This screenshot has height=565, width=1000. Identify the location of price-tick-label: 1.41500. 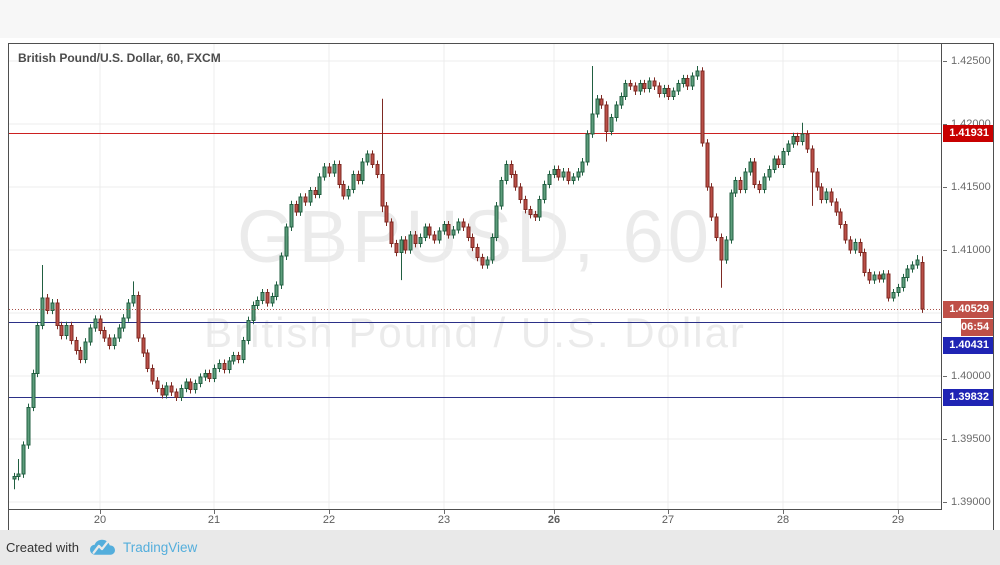
(971, 187).